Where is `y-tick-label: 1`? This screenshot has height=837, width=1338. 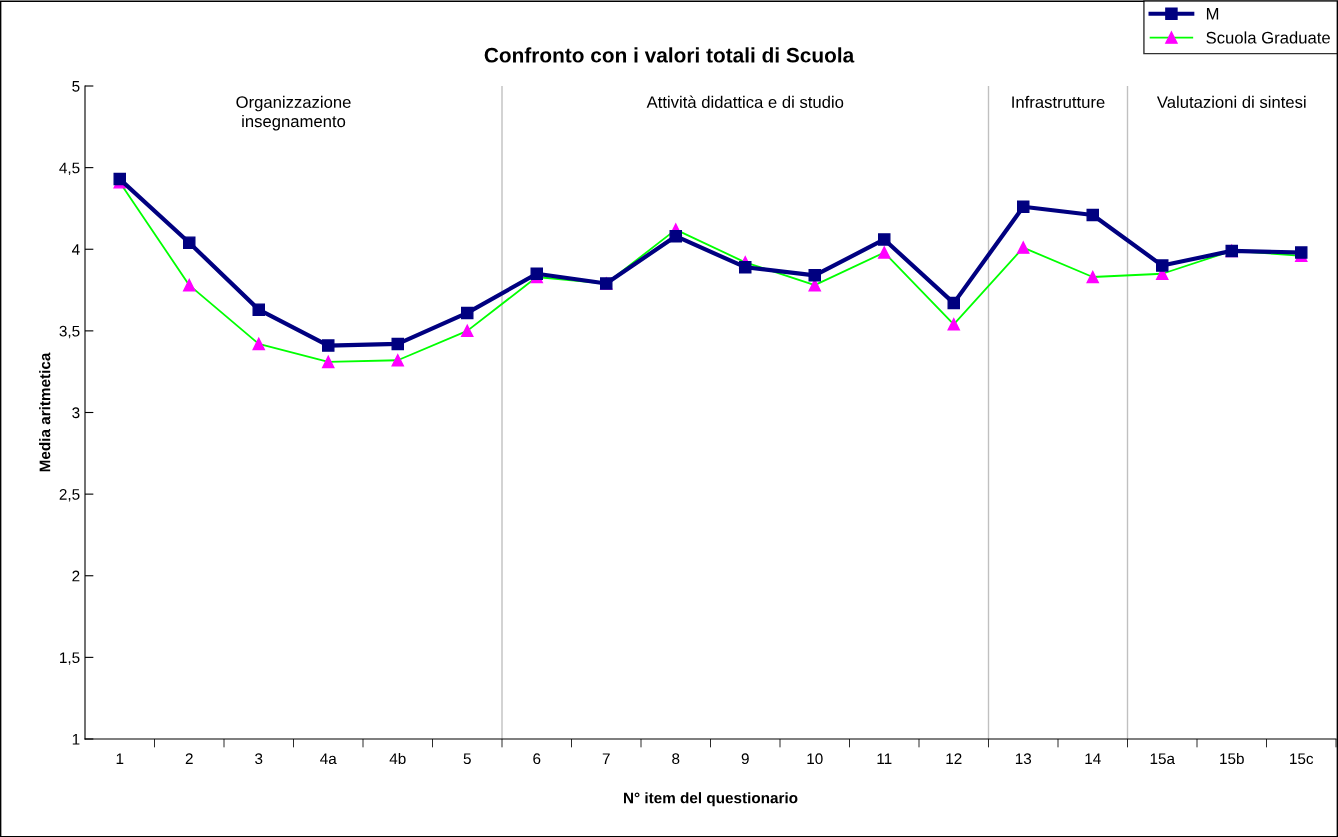
y-tick-label: 1 is located at coordinates (76, 739).